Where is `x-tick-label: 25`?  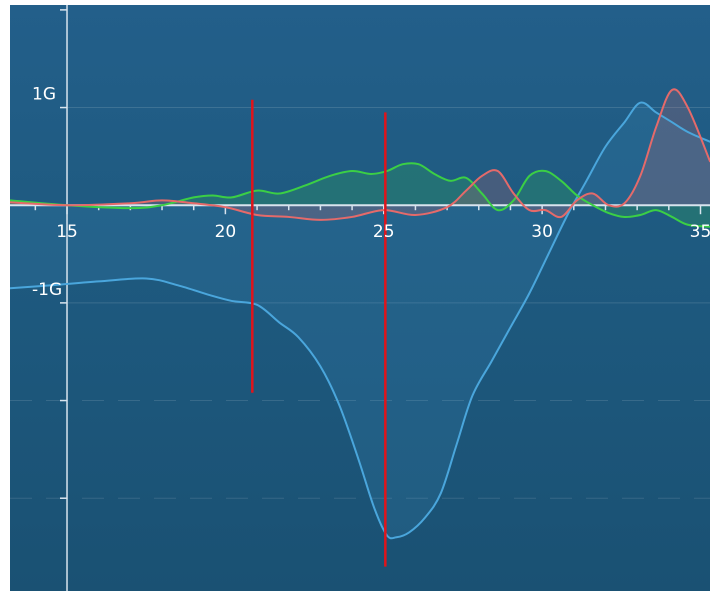 x-tick-label: 25 is located at coordinates (384, 232).